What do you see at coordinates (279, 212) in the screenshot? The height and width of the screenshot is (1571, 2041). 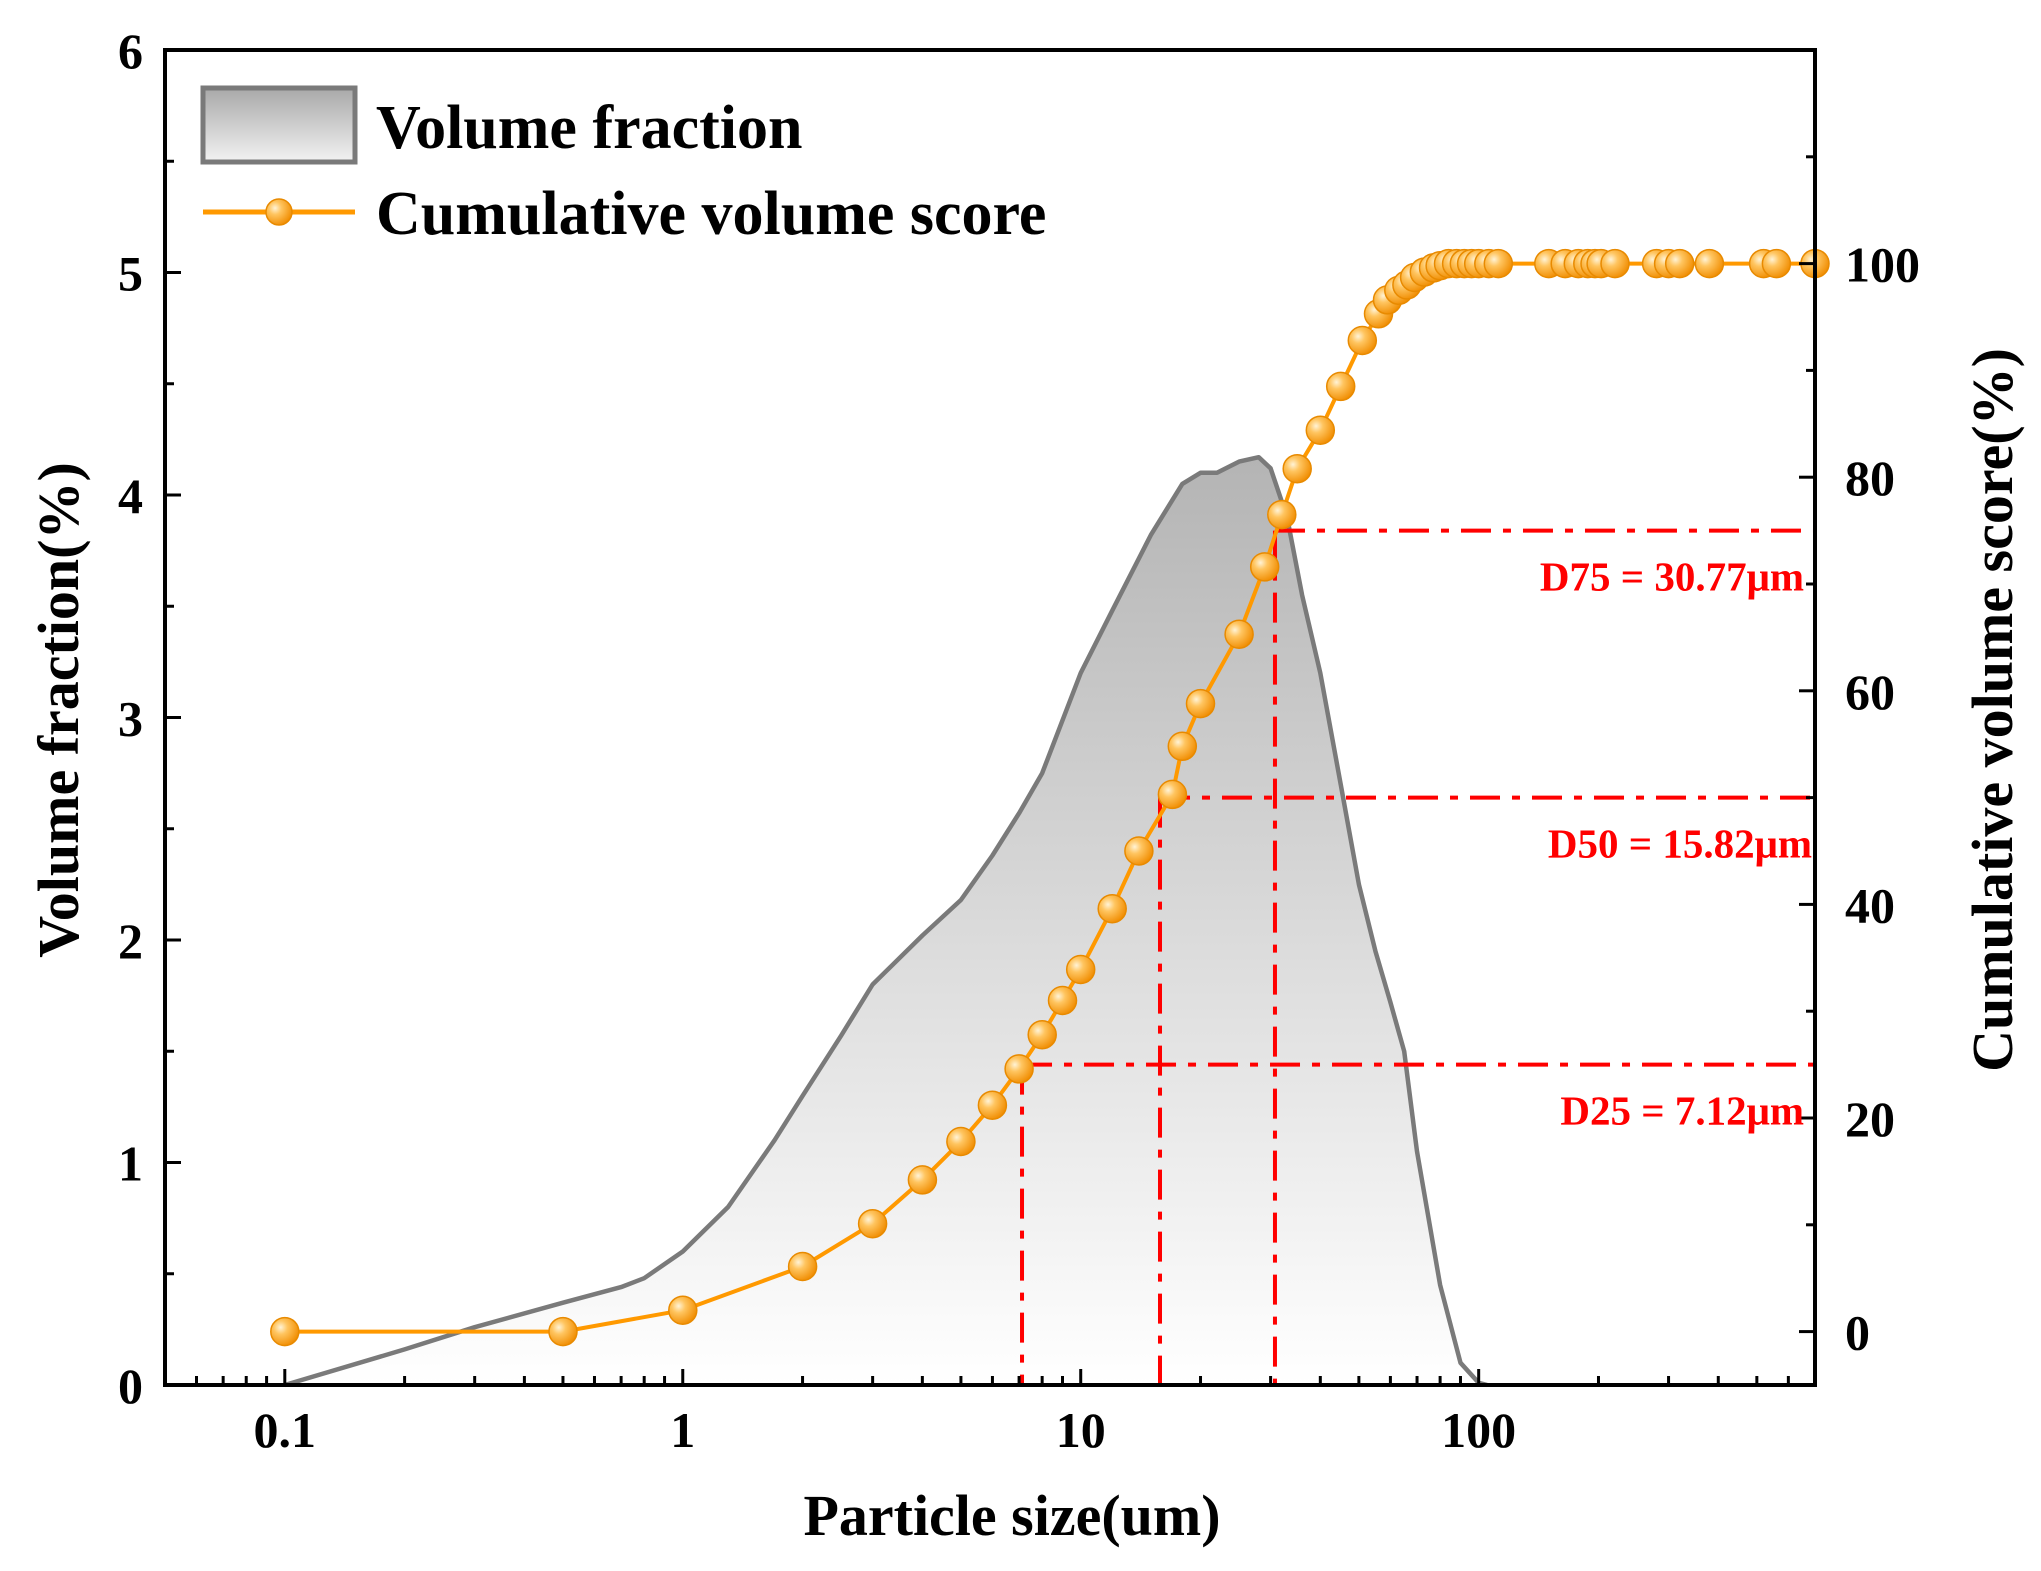 I see `legend-marker-cumulative` at bounding box center [279, 212].